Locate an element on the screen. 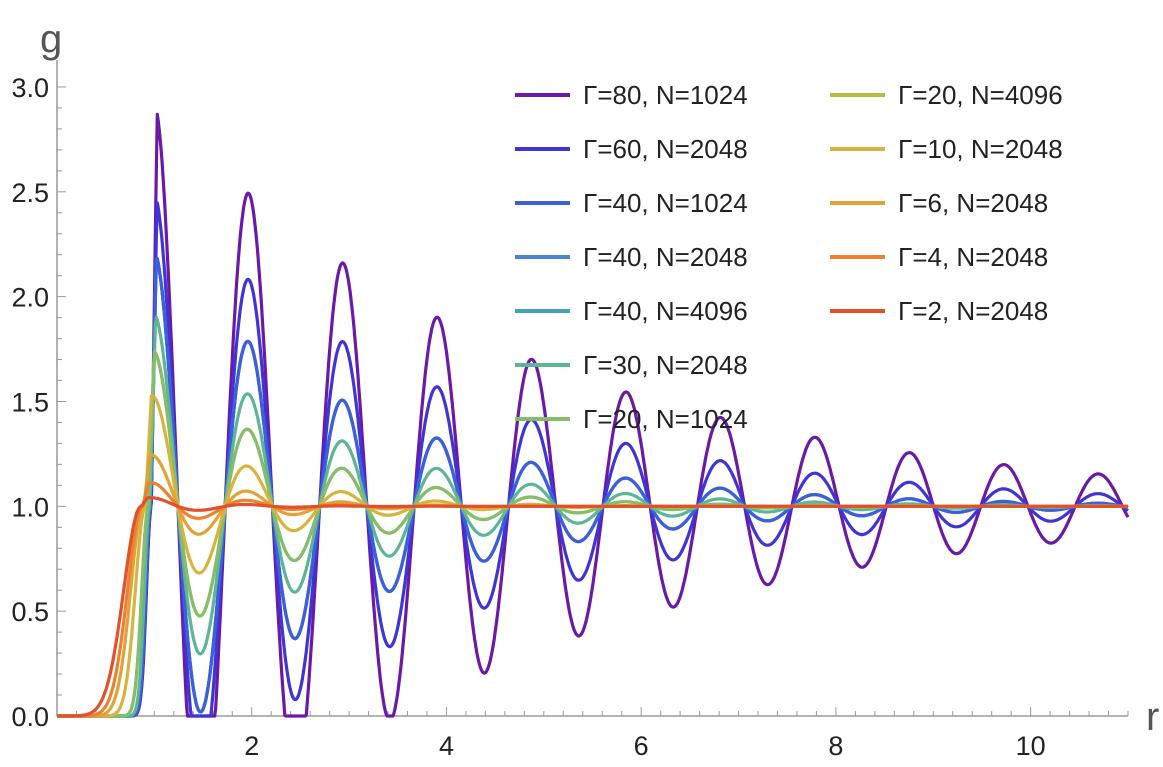  legend-entry: Γ=40, N=1024 is located at coordinates (631, 203).